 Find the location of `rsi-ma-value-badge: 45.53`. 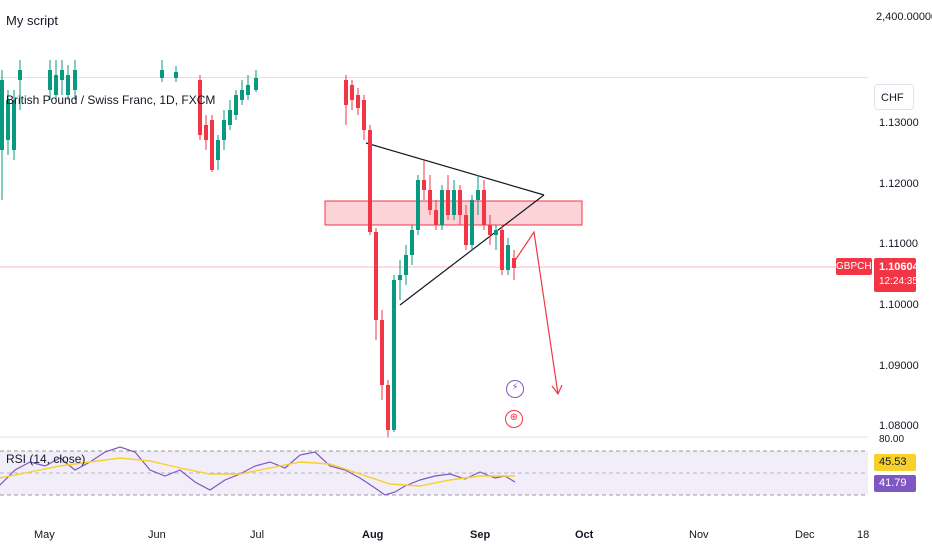

rsi-ma-value-badge: 45.53 is located at coordinates (895, 462).